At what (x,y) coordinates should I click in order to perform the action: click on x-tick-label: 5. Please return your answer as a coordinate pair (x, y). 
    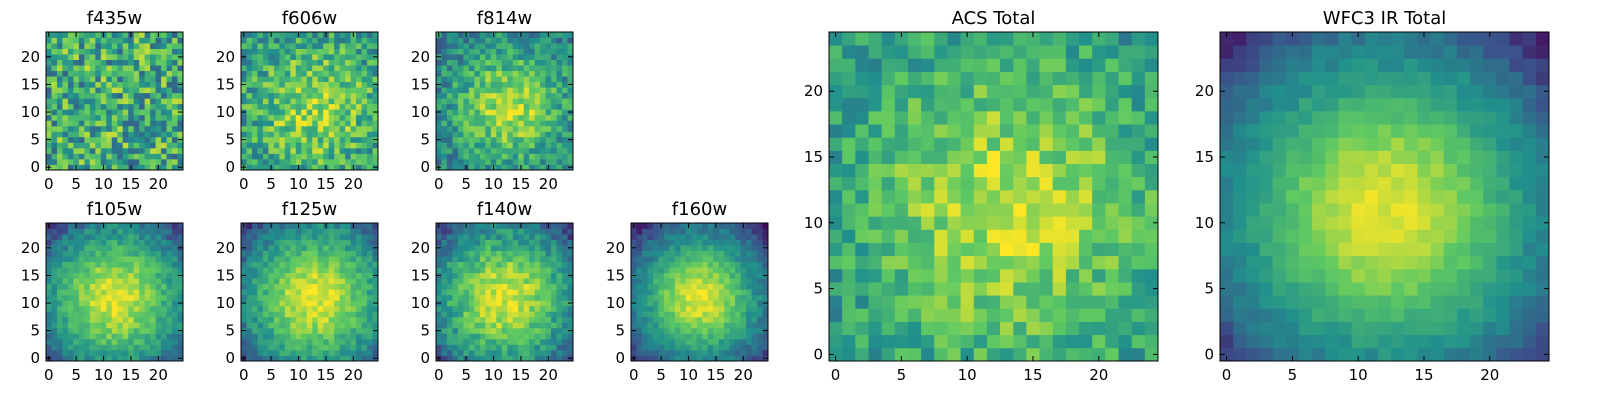
    Looking at the image, I should click on (466, 184).